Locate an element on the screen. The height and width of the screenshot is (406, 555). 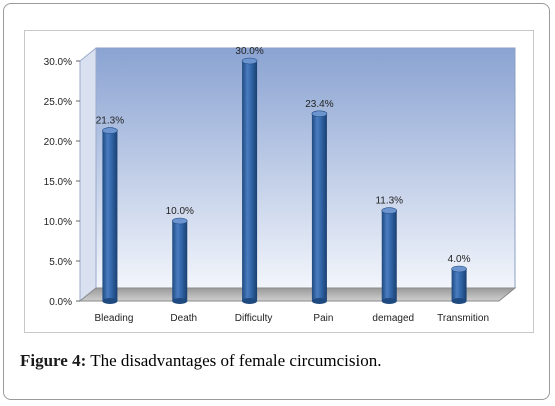
y-tick-label: 30.0% is located at coordinates (58, 62).